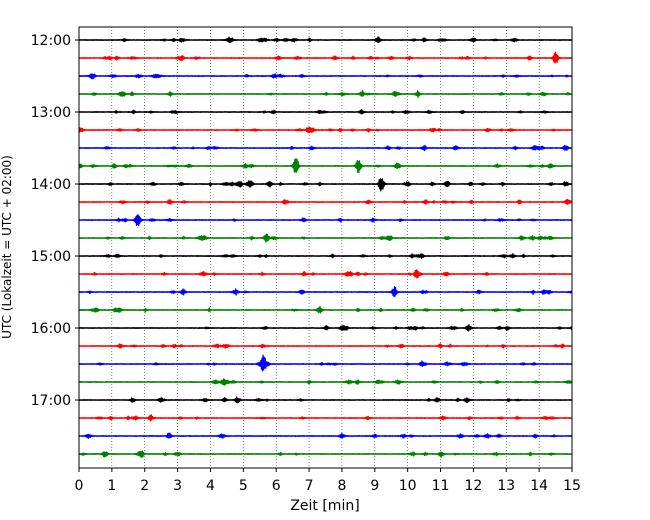 The width and height of the screenshot is (650, 520). I want to click on x-axis-label: Zeit [min], so click(324, 506).